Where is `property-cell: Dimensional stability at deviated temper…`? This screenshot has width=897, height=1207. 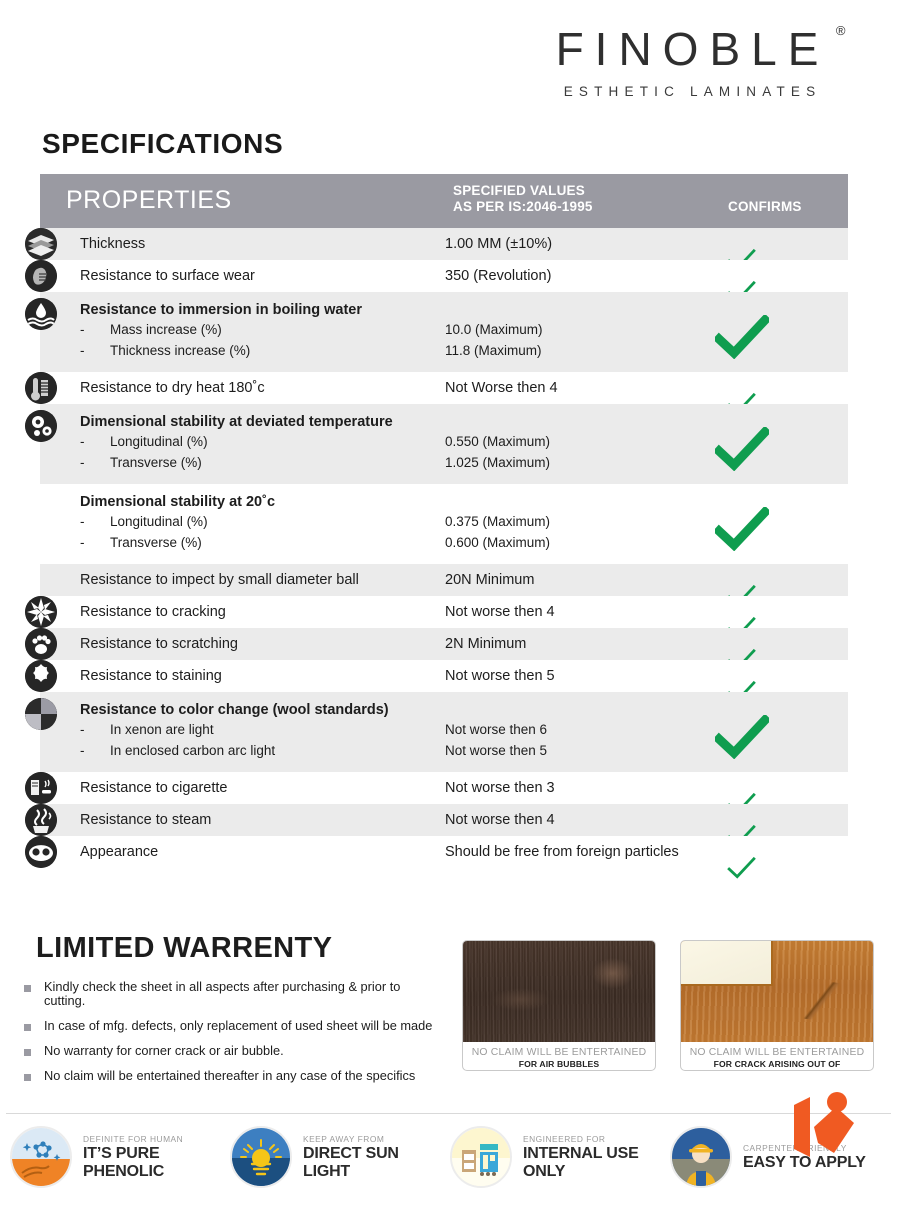
property-cell: Dimensional stability at deviated temper… is located at coordinates (242, 443).